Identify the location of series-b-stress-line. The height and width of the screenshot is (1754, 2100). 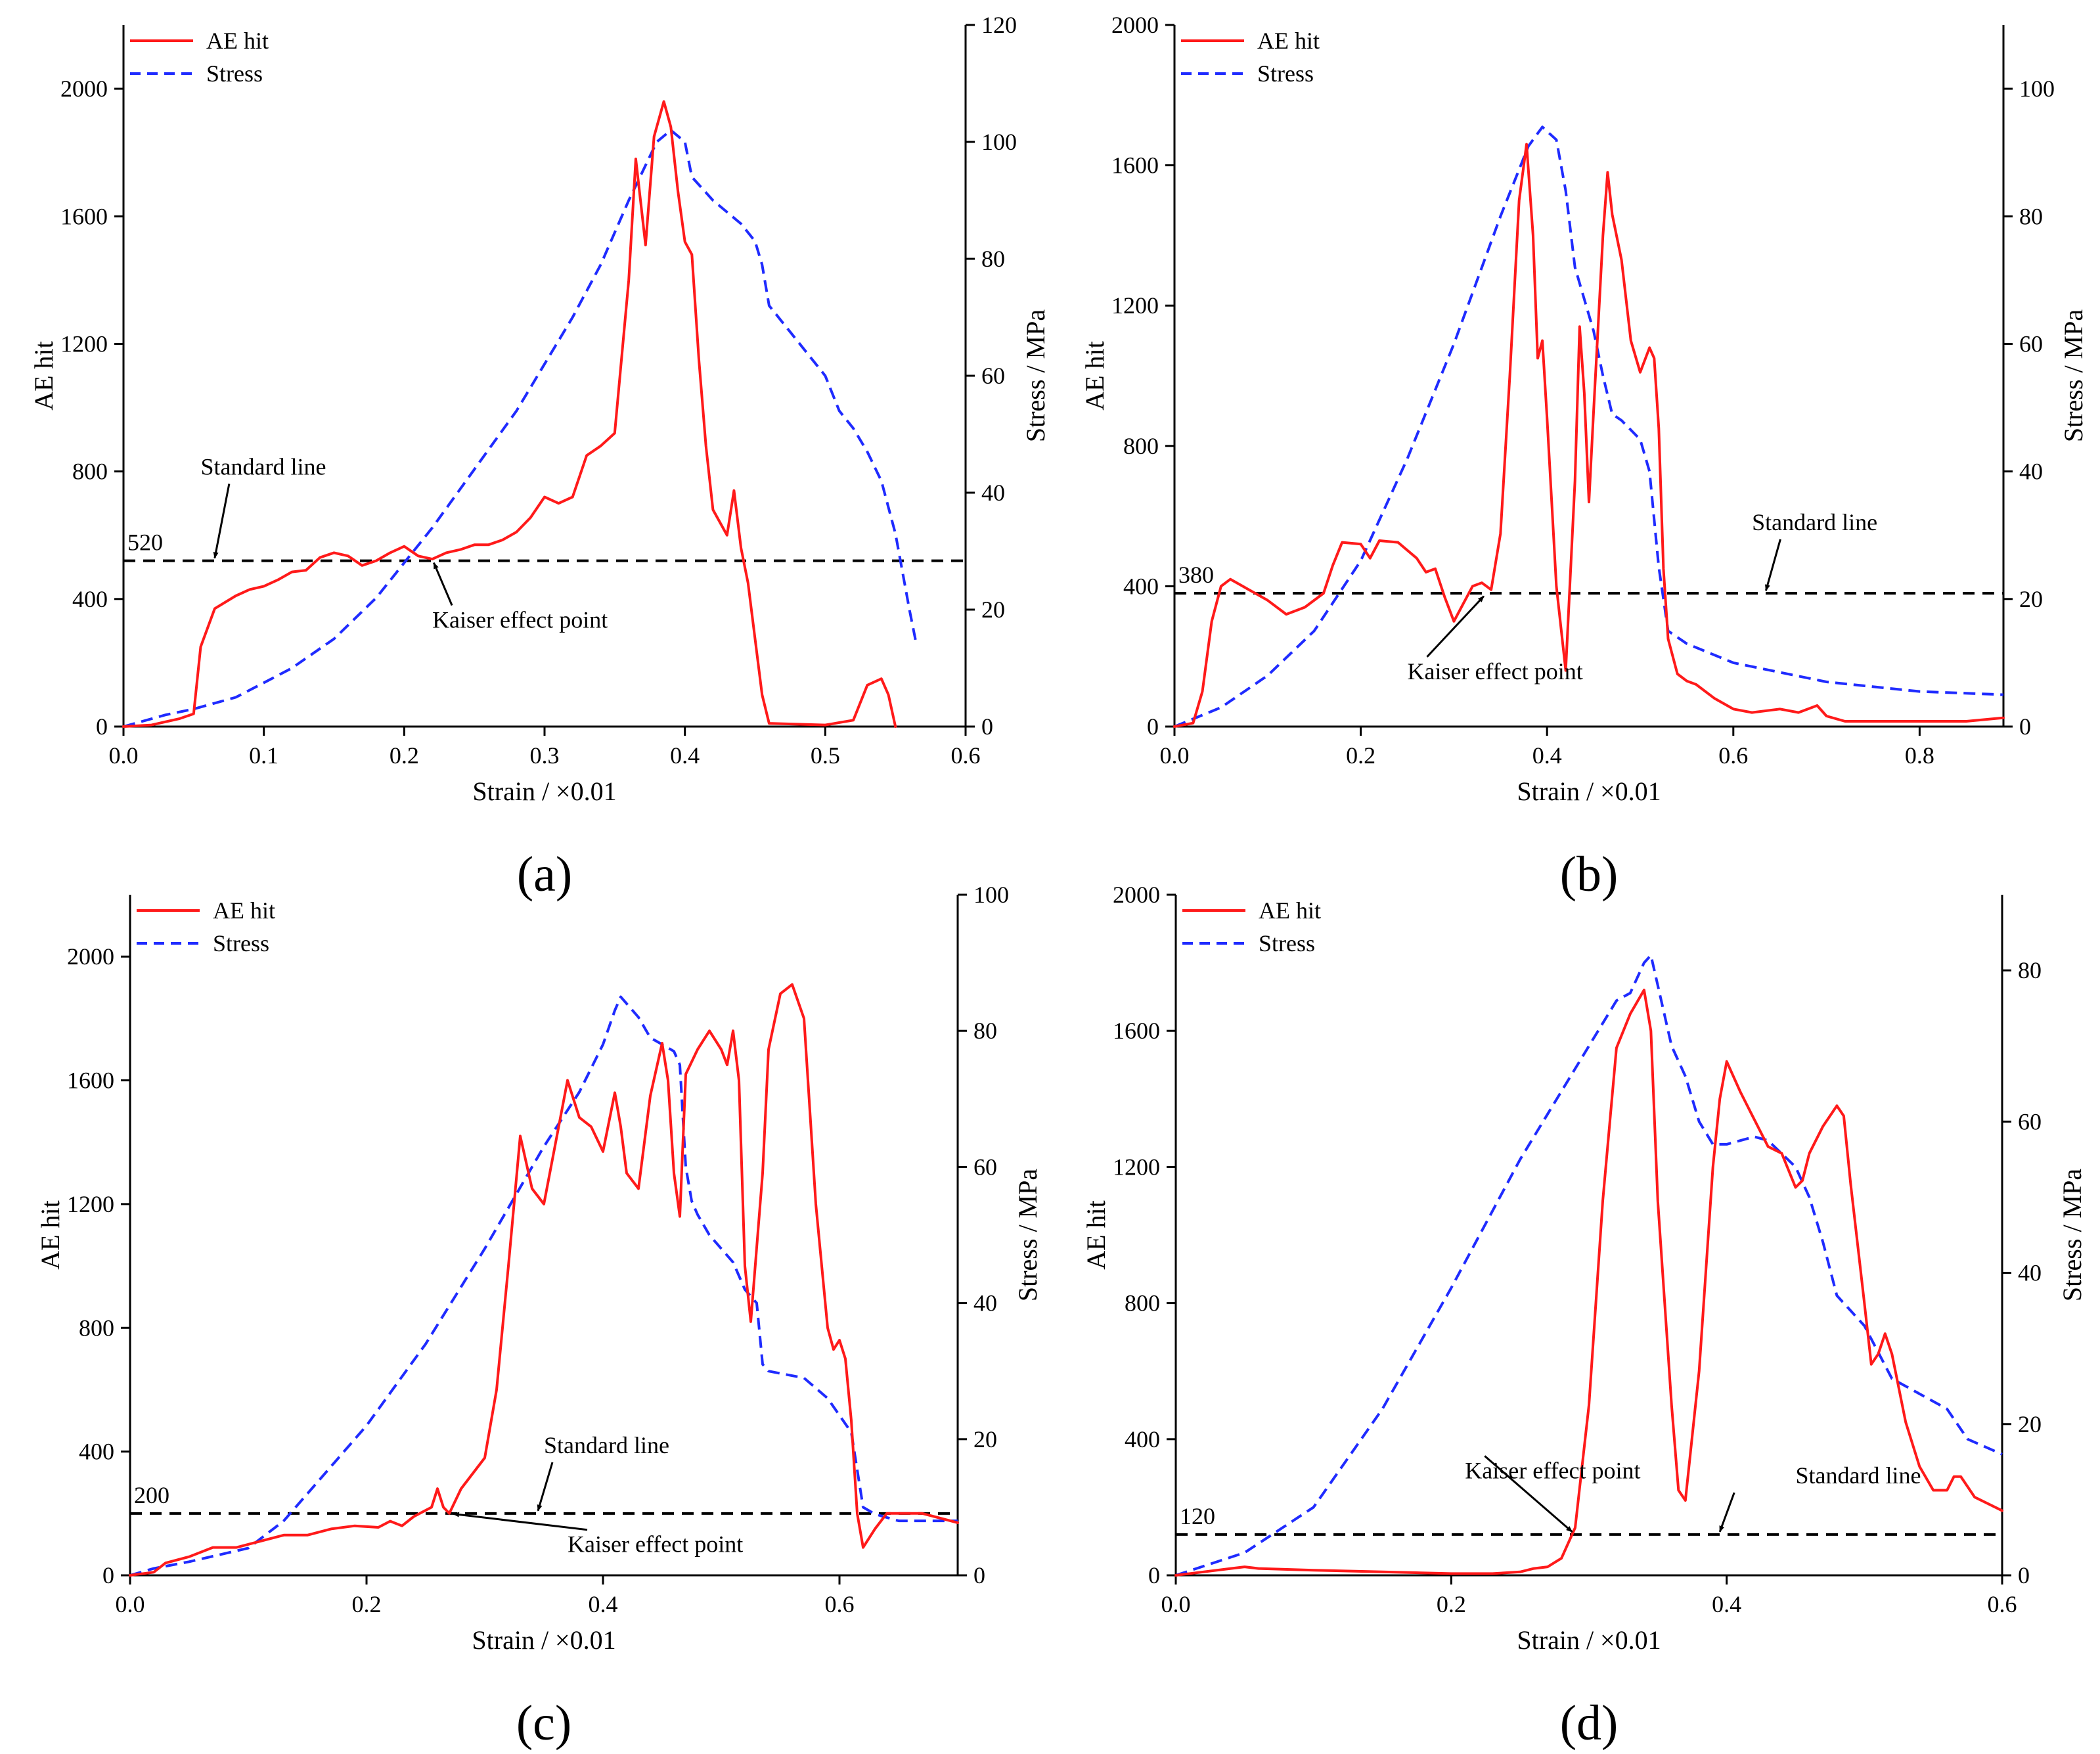
(1589, 426).